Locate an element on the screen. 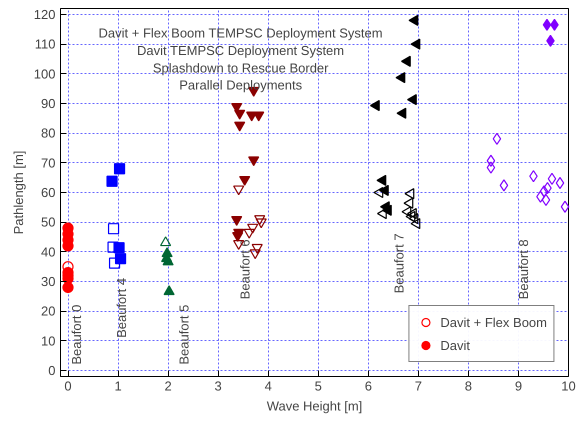 Image resolution: width=576 pixels, height=426 pixels. y-tick-label: 120 is located at coordinates (45, 14).